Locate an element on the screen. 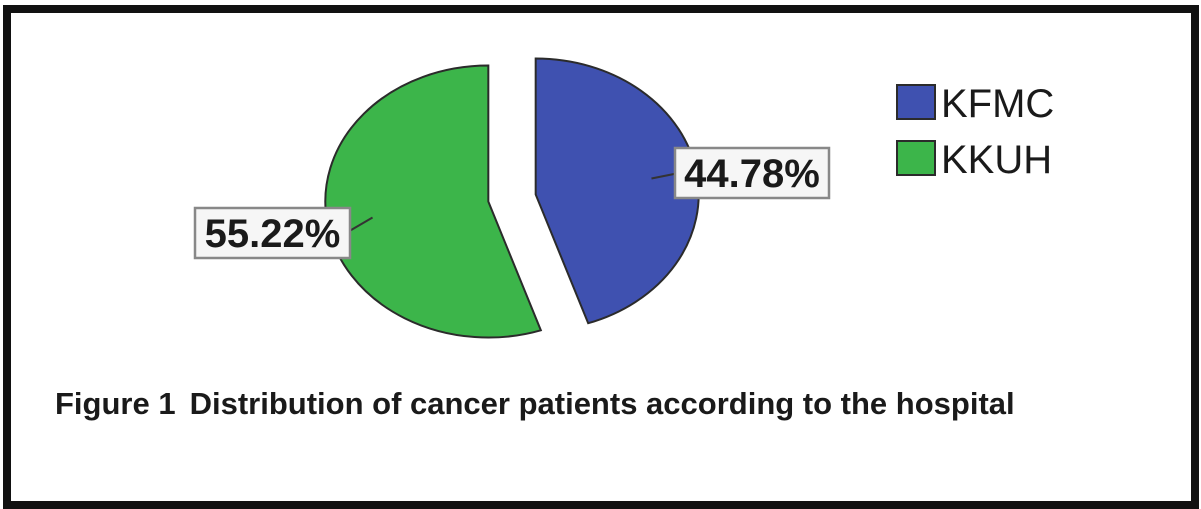  figure-number: Figure 1 is located at coordinates (115, 403).